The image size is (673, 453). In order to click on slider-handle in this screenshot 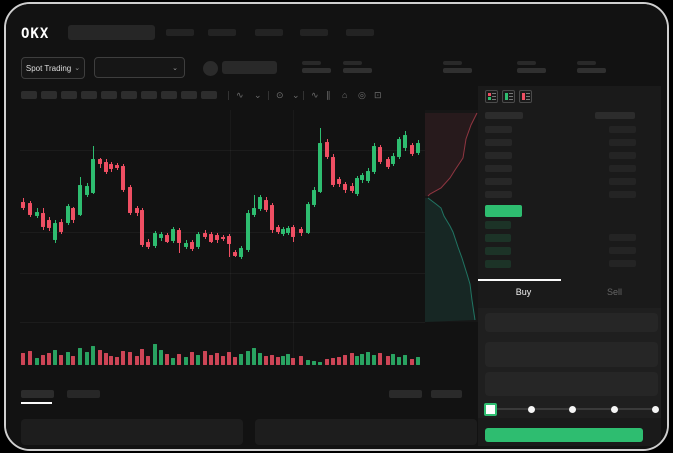, I will do `click(490, 409)`.